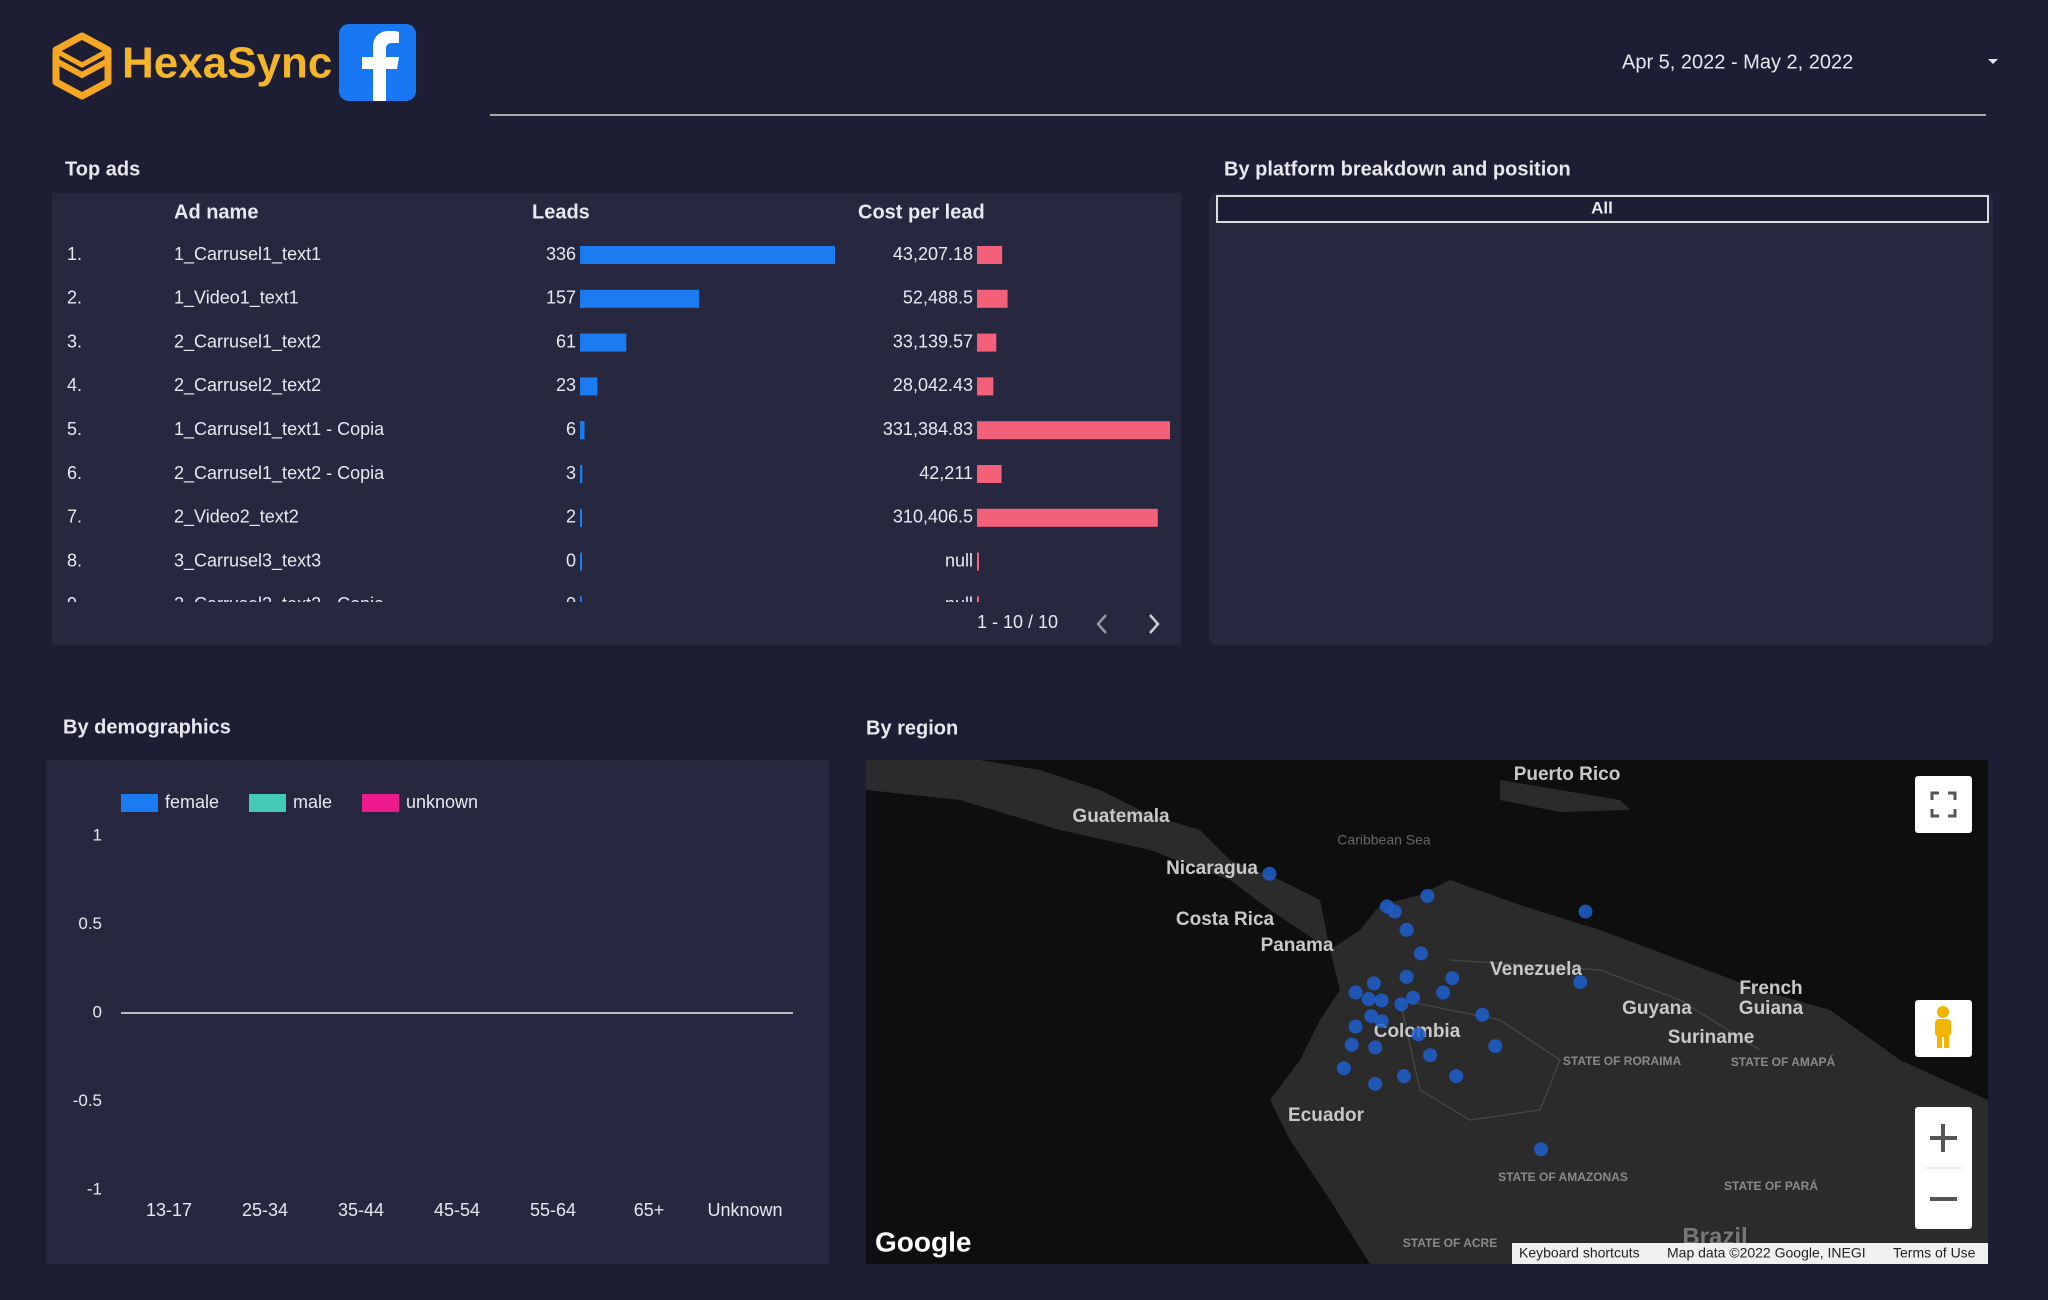 The width and height of the screenshot is (2048, 1300). I want to click on map-label: STATE OF PARÁ, so click(1771, 1185).